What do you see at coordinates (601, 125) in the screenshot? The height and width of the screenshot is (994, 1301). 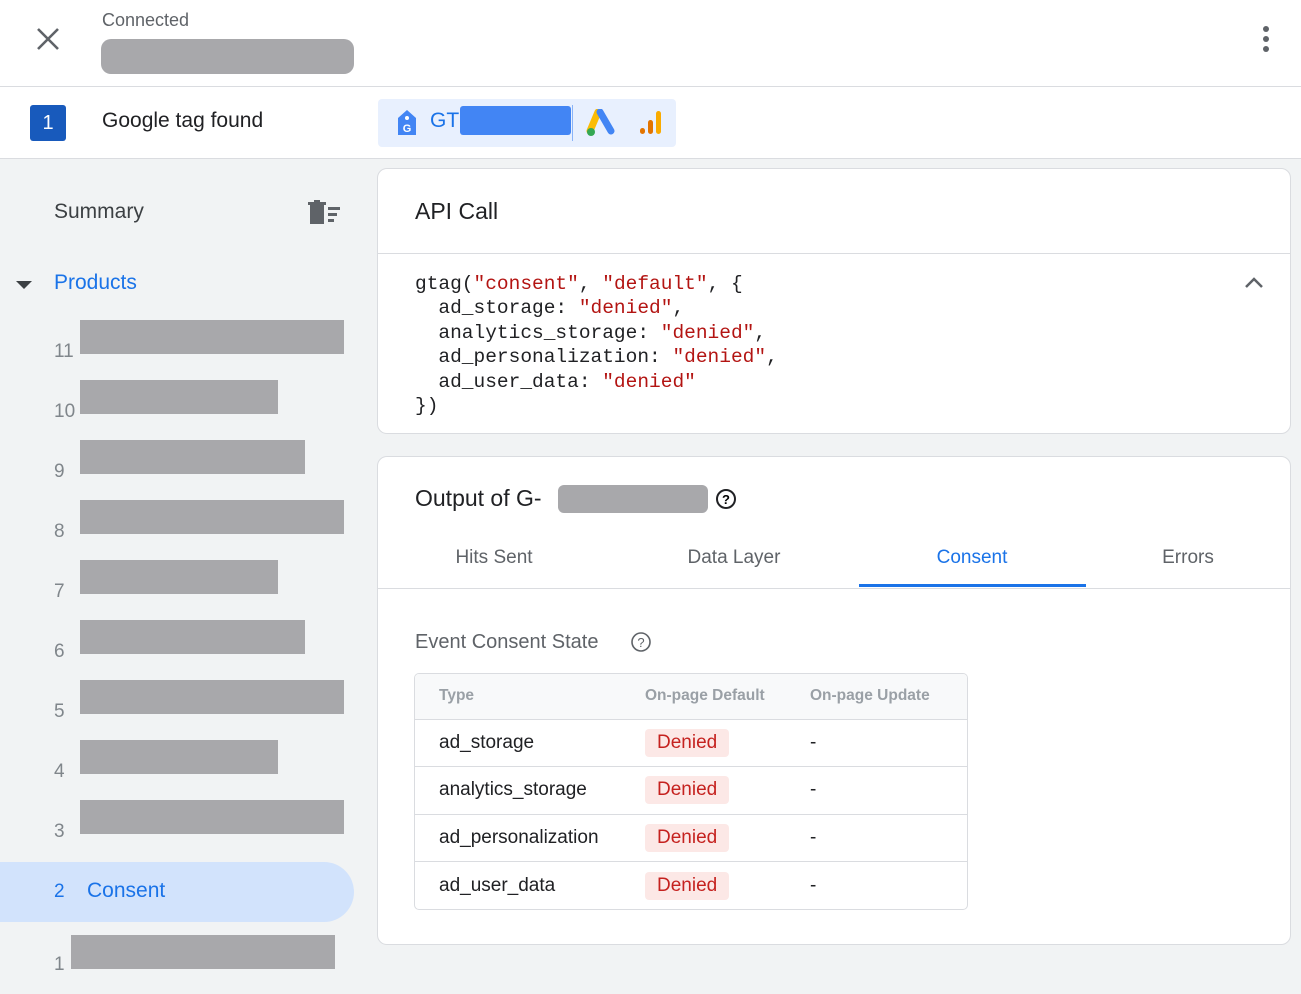 I see `google-ads-icon` at bounding box center [601, 125].